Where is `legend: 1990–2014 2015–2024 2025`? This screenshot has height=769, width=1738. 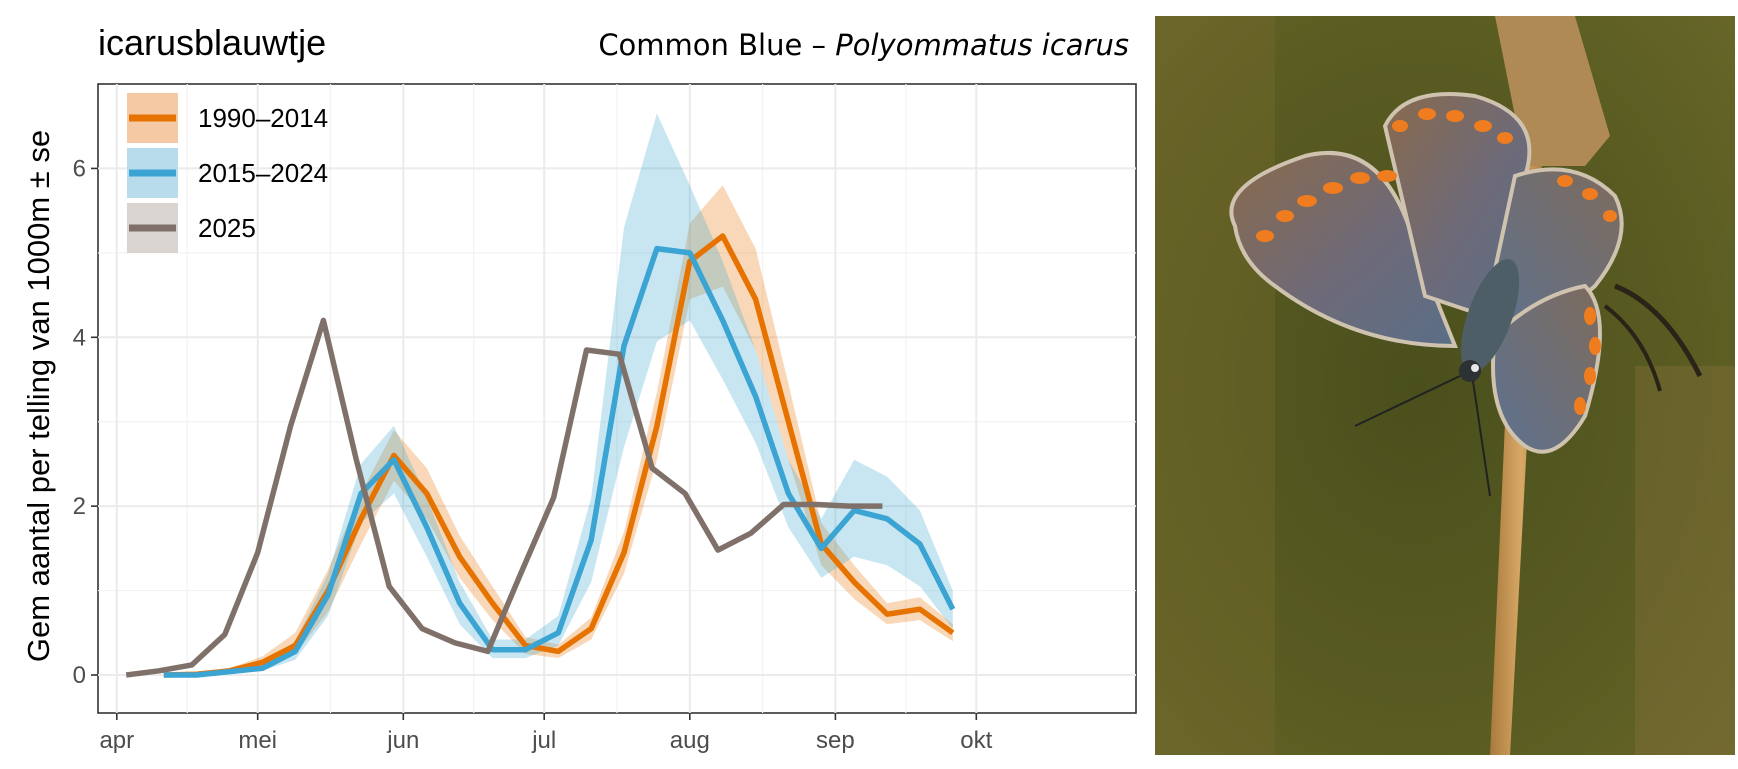
legend: 1990–2014 2015–2024 2025 is located at coordinates (227, 173).